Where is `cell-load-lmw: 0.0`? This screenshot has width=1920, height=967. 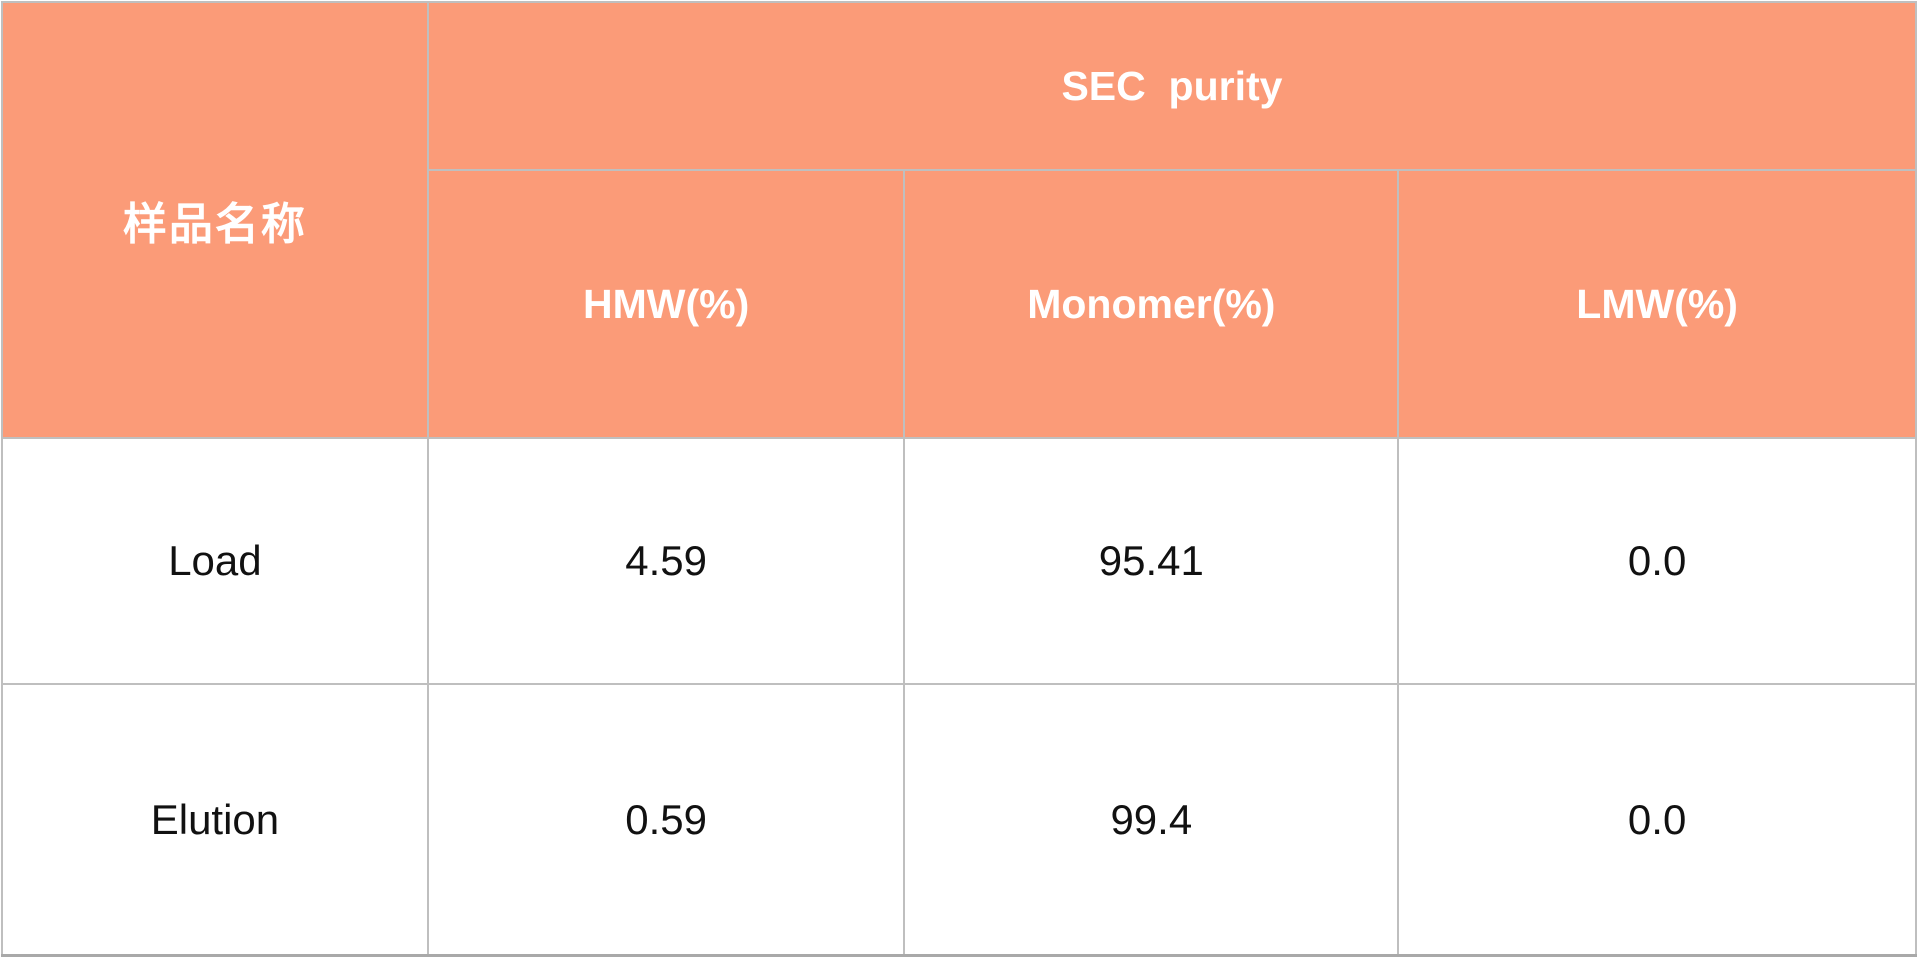 cell-load-lmw: 0.0 is located at coordinates (1657, 561).